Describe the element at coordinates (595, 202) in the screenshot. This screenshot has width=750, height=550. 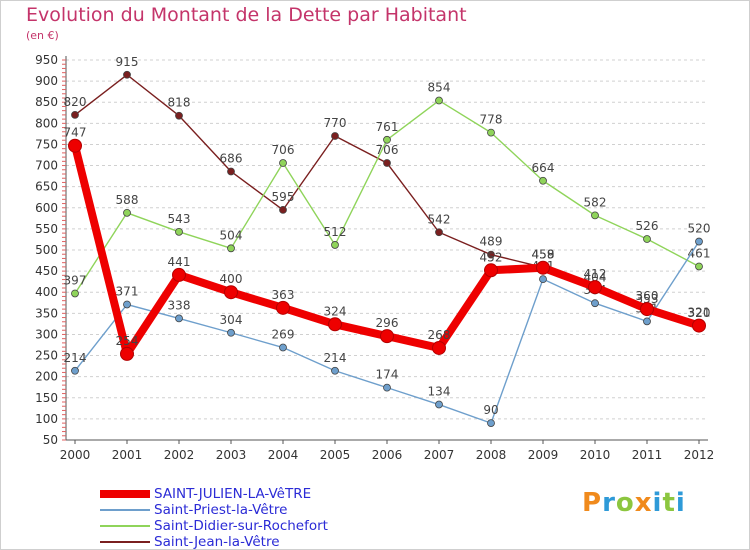
I see `data-label: 582` at that location.